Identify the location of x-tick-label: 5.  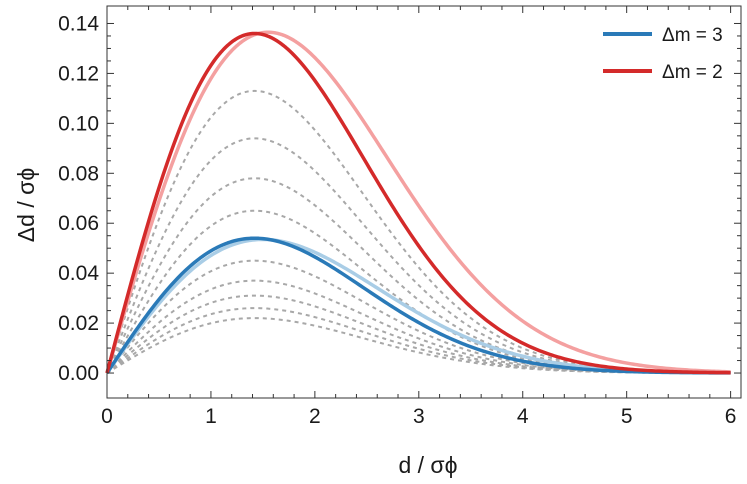
(627, 416).